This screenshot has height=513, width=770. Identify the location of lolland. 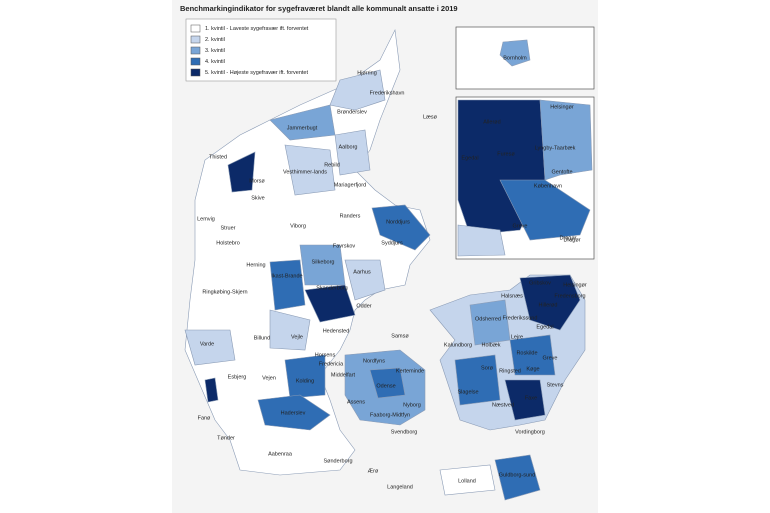
(467, 480).